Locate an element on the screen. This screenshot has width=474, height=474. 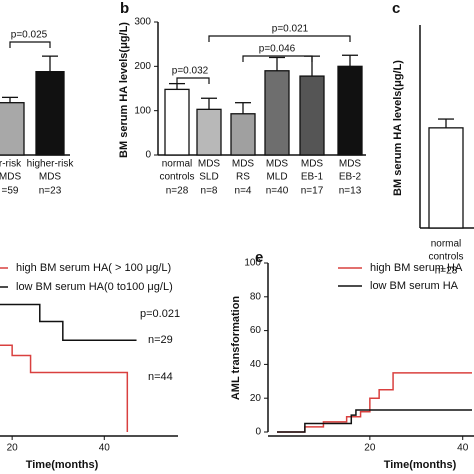
legend-label: low BM serum HA(0 to100 μg/L) is located at coordinates (94, 287).